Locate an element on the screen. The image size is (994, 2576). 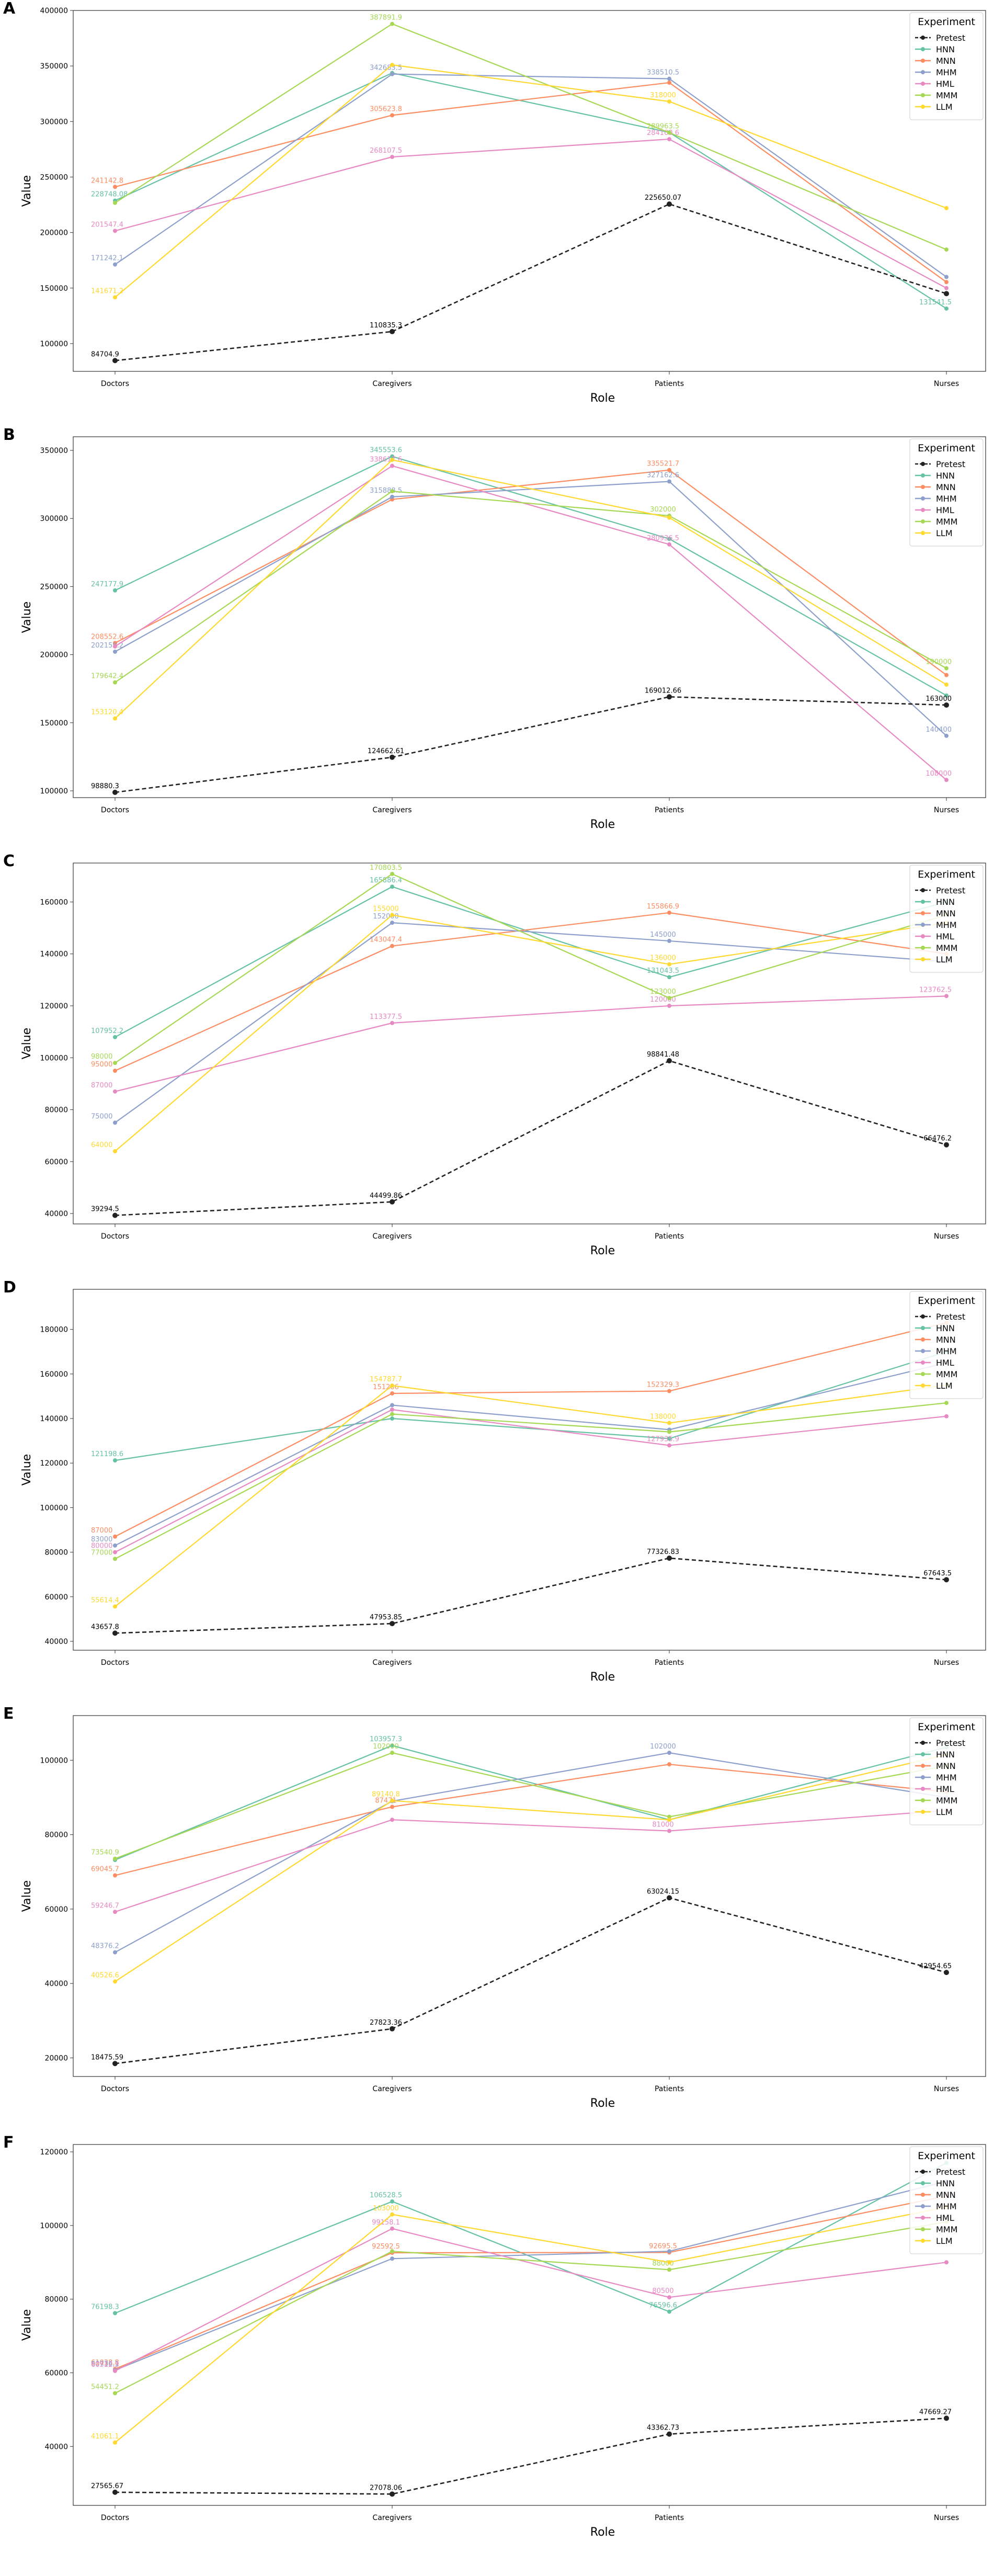
y-tick-label: 40000 is located at coordinates (56, 1642).